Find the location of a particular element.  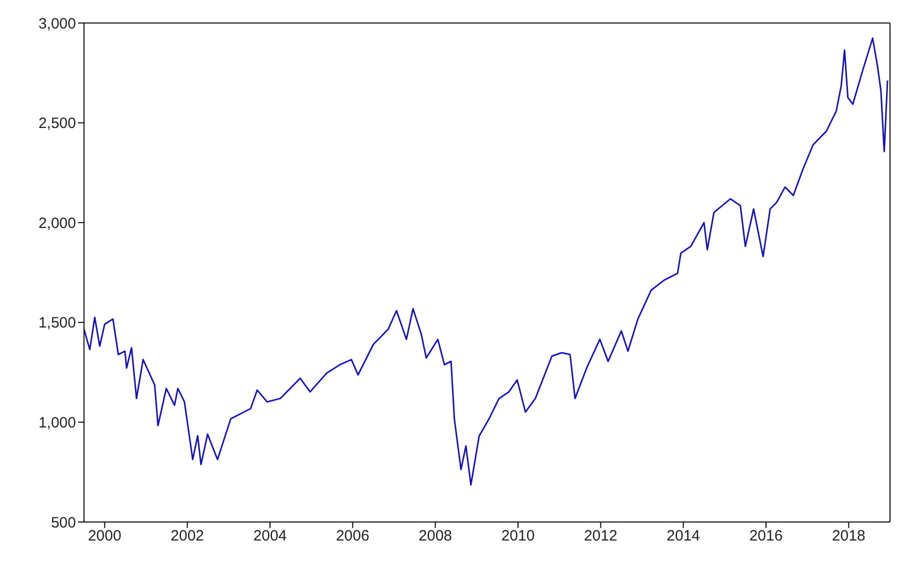

y-tick-label: 2,000 is located at coordinates (57, 223).